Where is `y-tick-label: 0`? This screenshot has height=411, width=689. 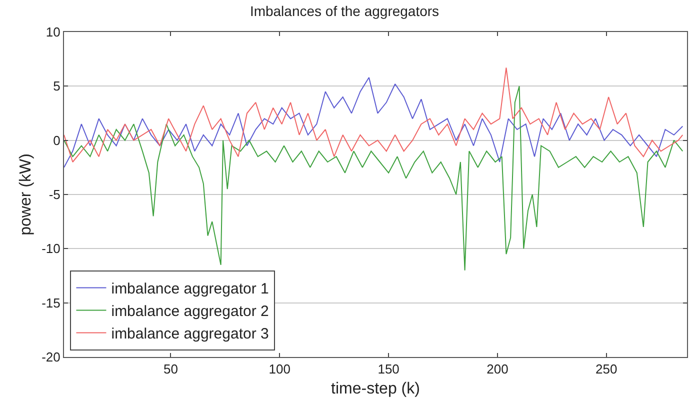 y-tick-label: 0 is located at coordinates (56, 140).